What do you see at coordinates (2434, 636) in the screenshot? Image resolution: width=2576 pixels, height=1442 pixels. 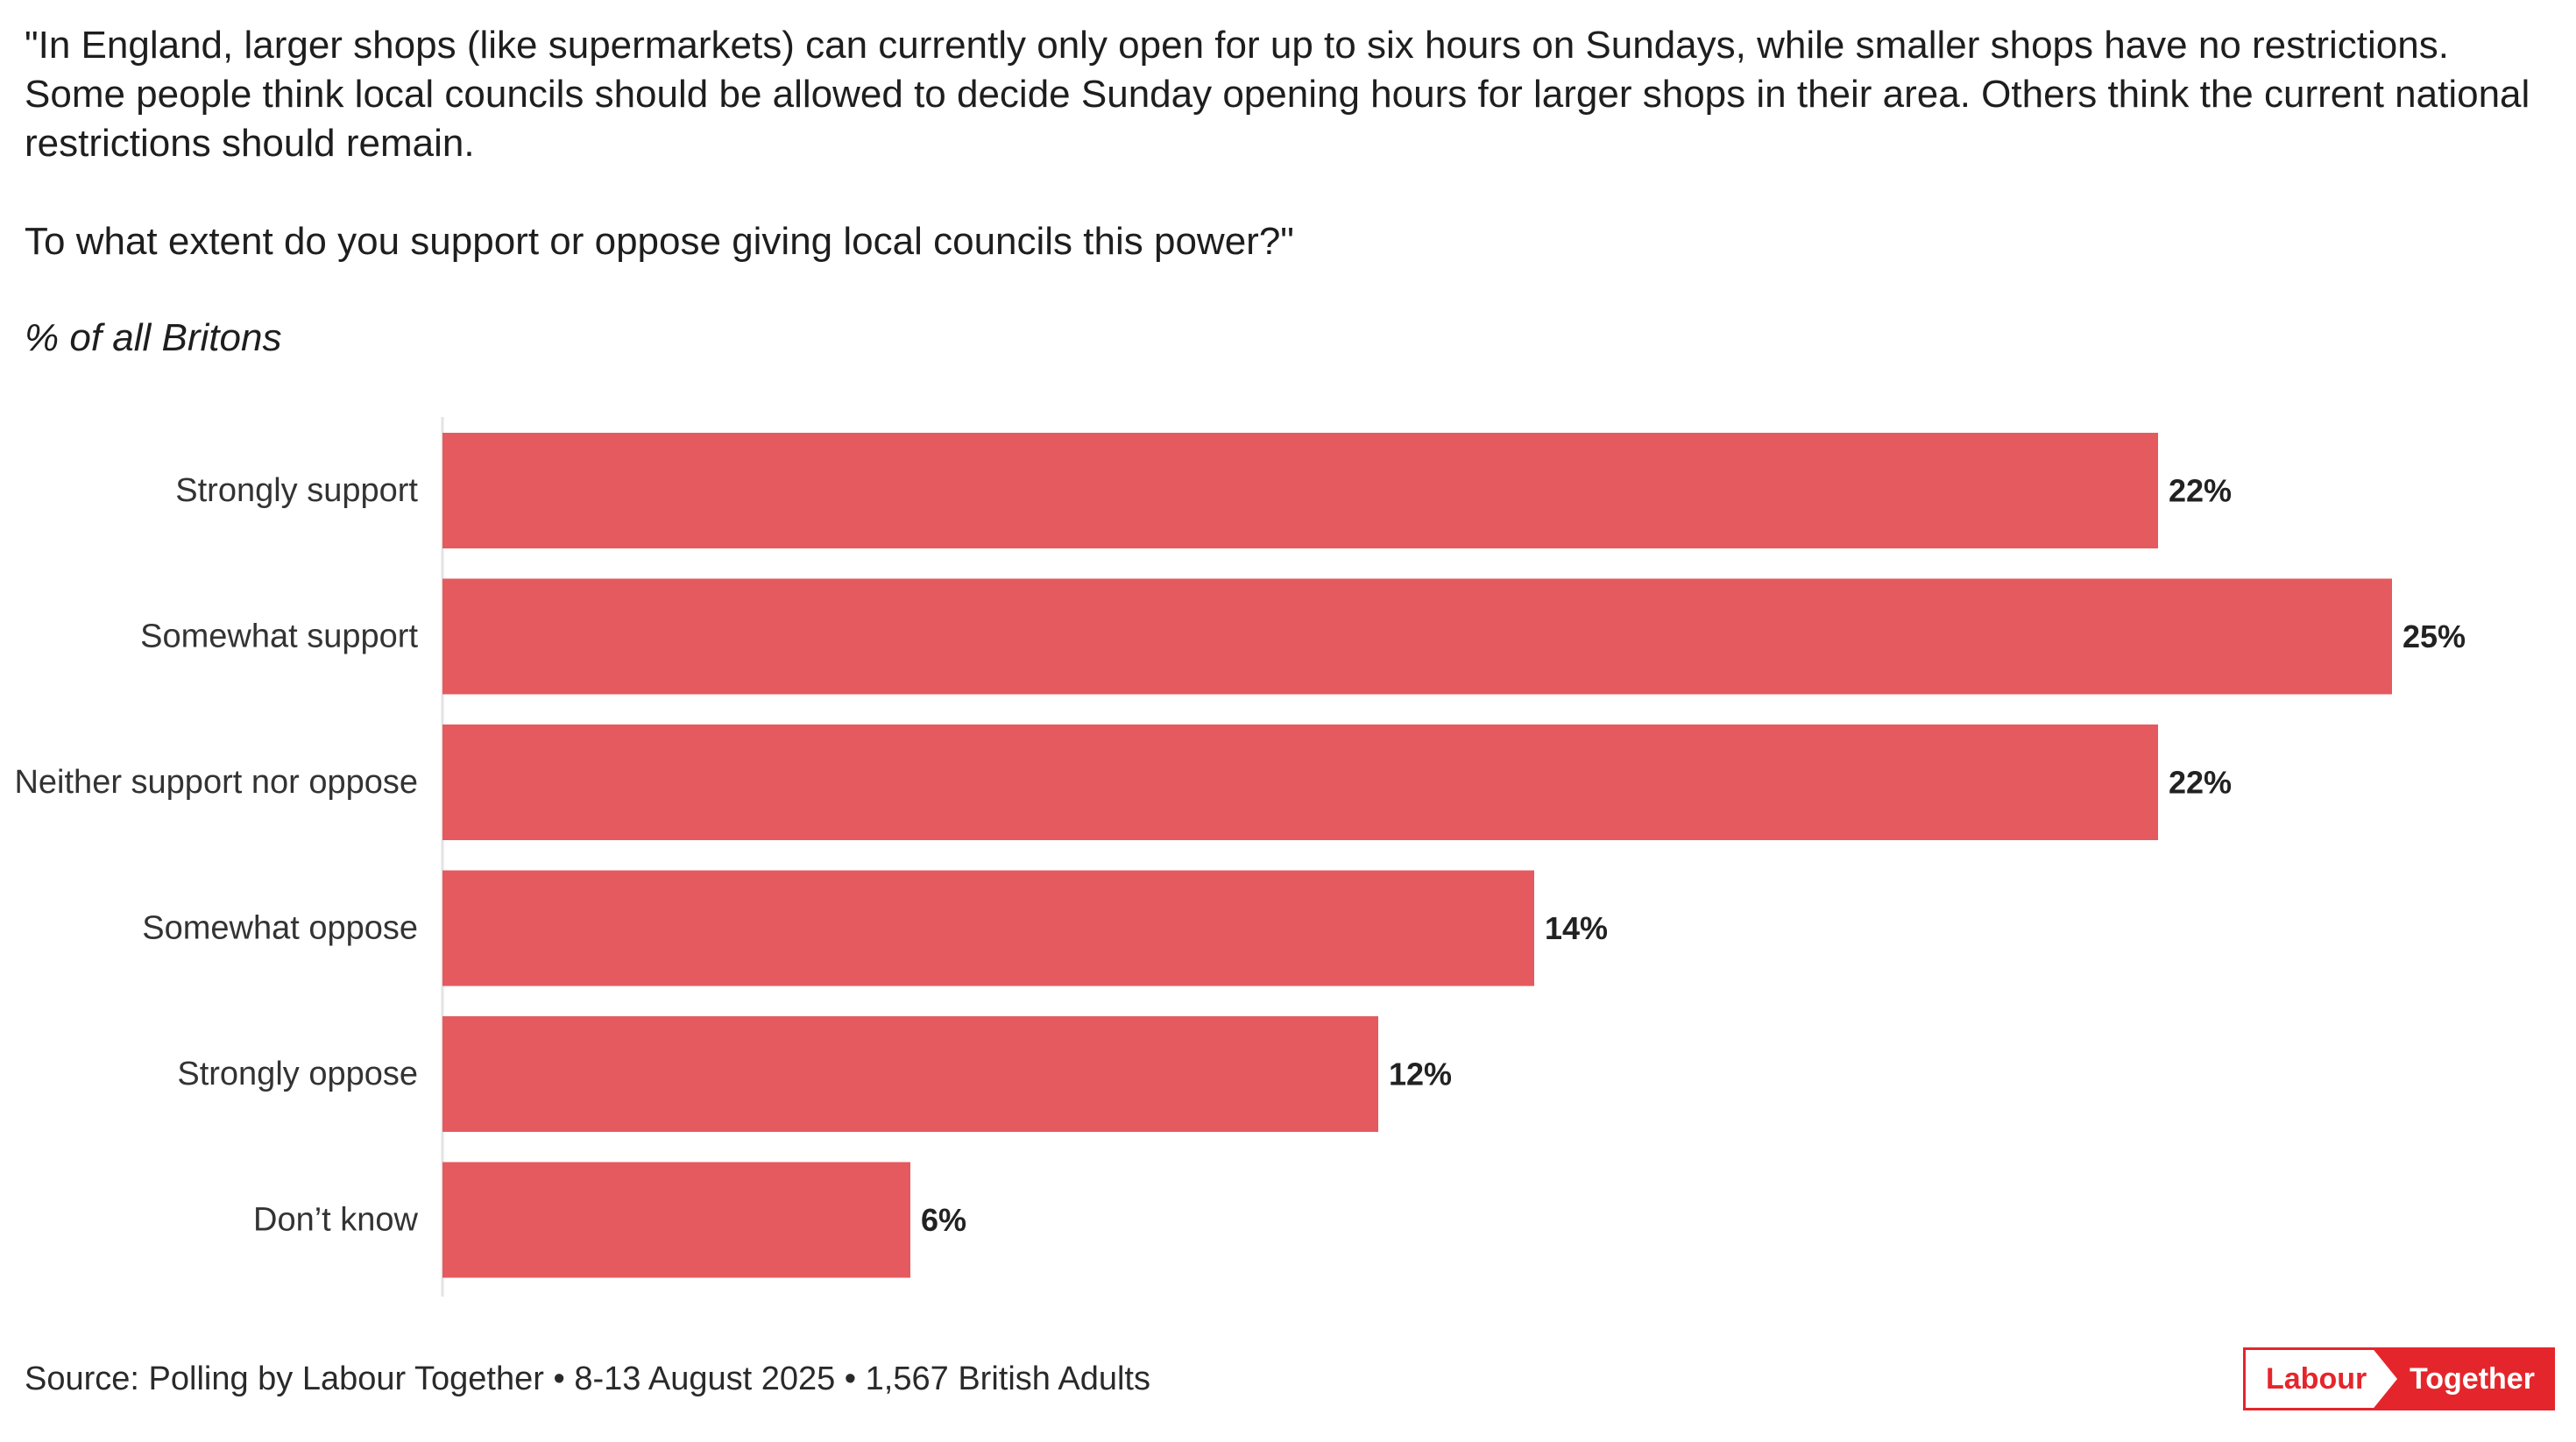 I see `value-label: 25%` at bounding box center [2434, 636].